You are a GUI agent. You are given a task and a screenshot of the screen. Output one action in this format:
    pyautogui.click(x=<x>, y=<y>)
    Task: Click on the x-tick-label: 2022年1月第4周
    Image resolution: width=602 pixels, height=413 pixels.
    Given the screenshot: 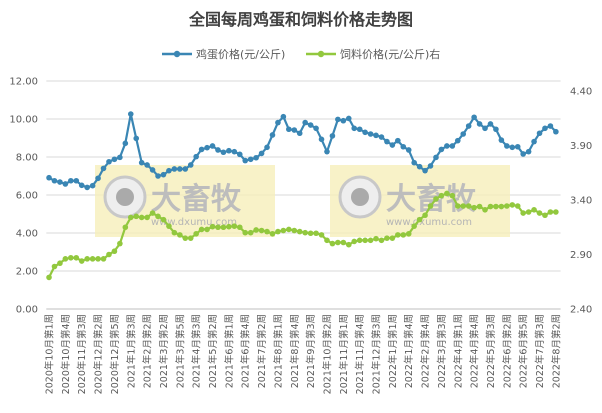 What is the action you would take?
    pyautogui.click(x=409, y=351)
    